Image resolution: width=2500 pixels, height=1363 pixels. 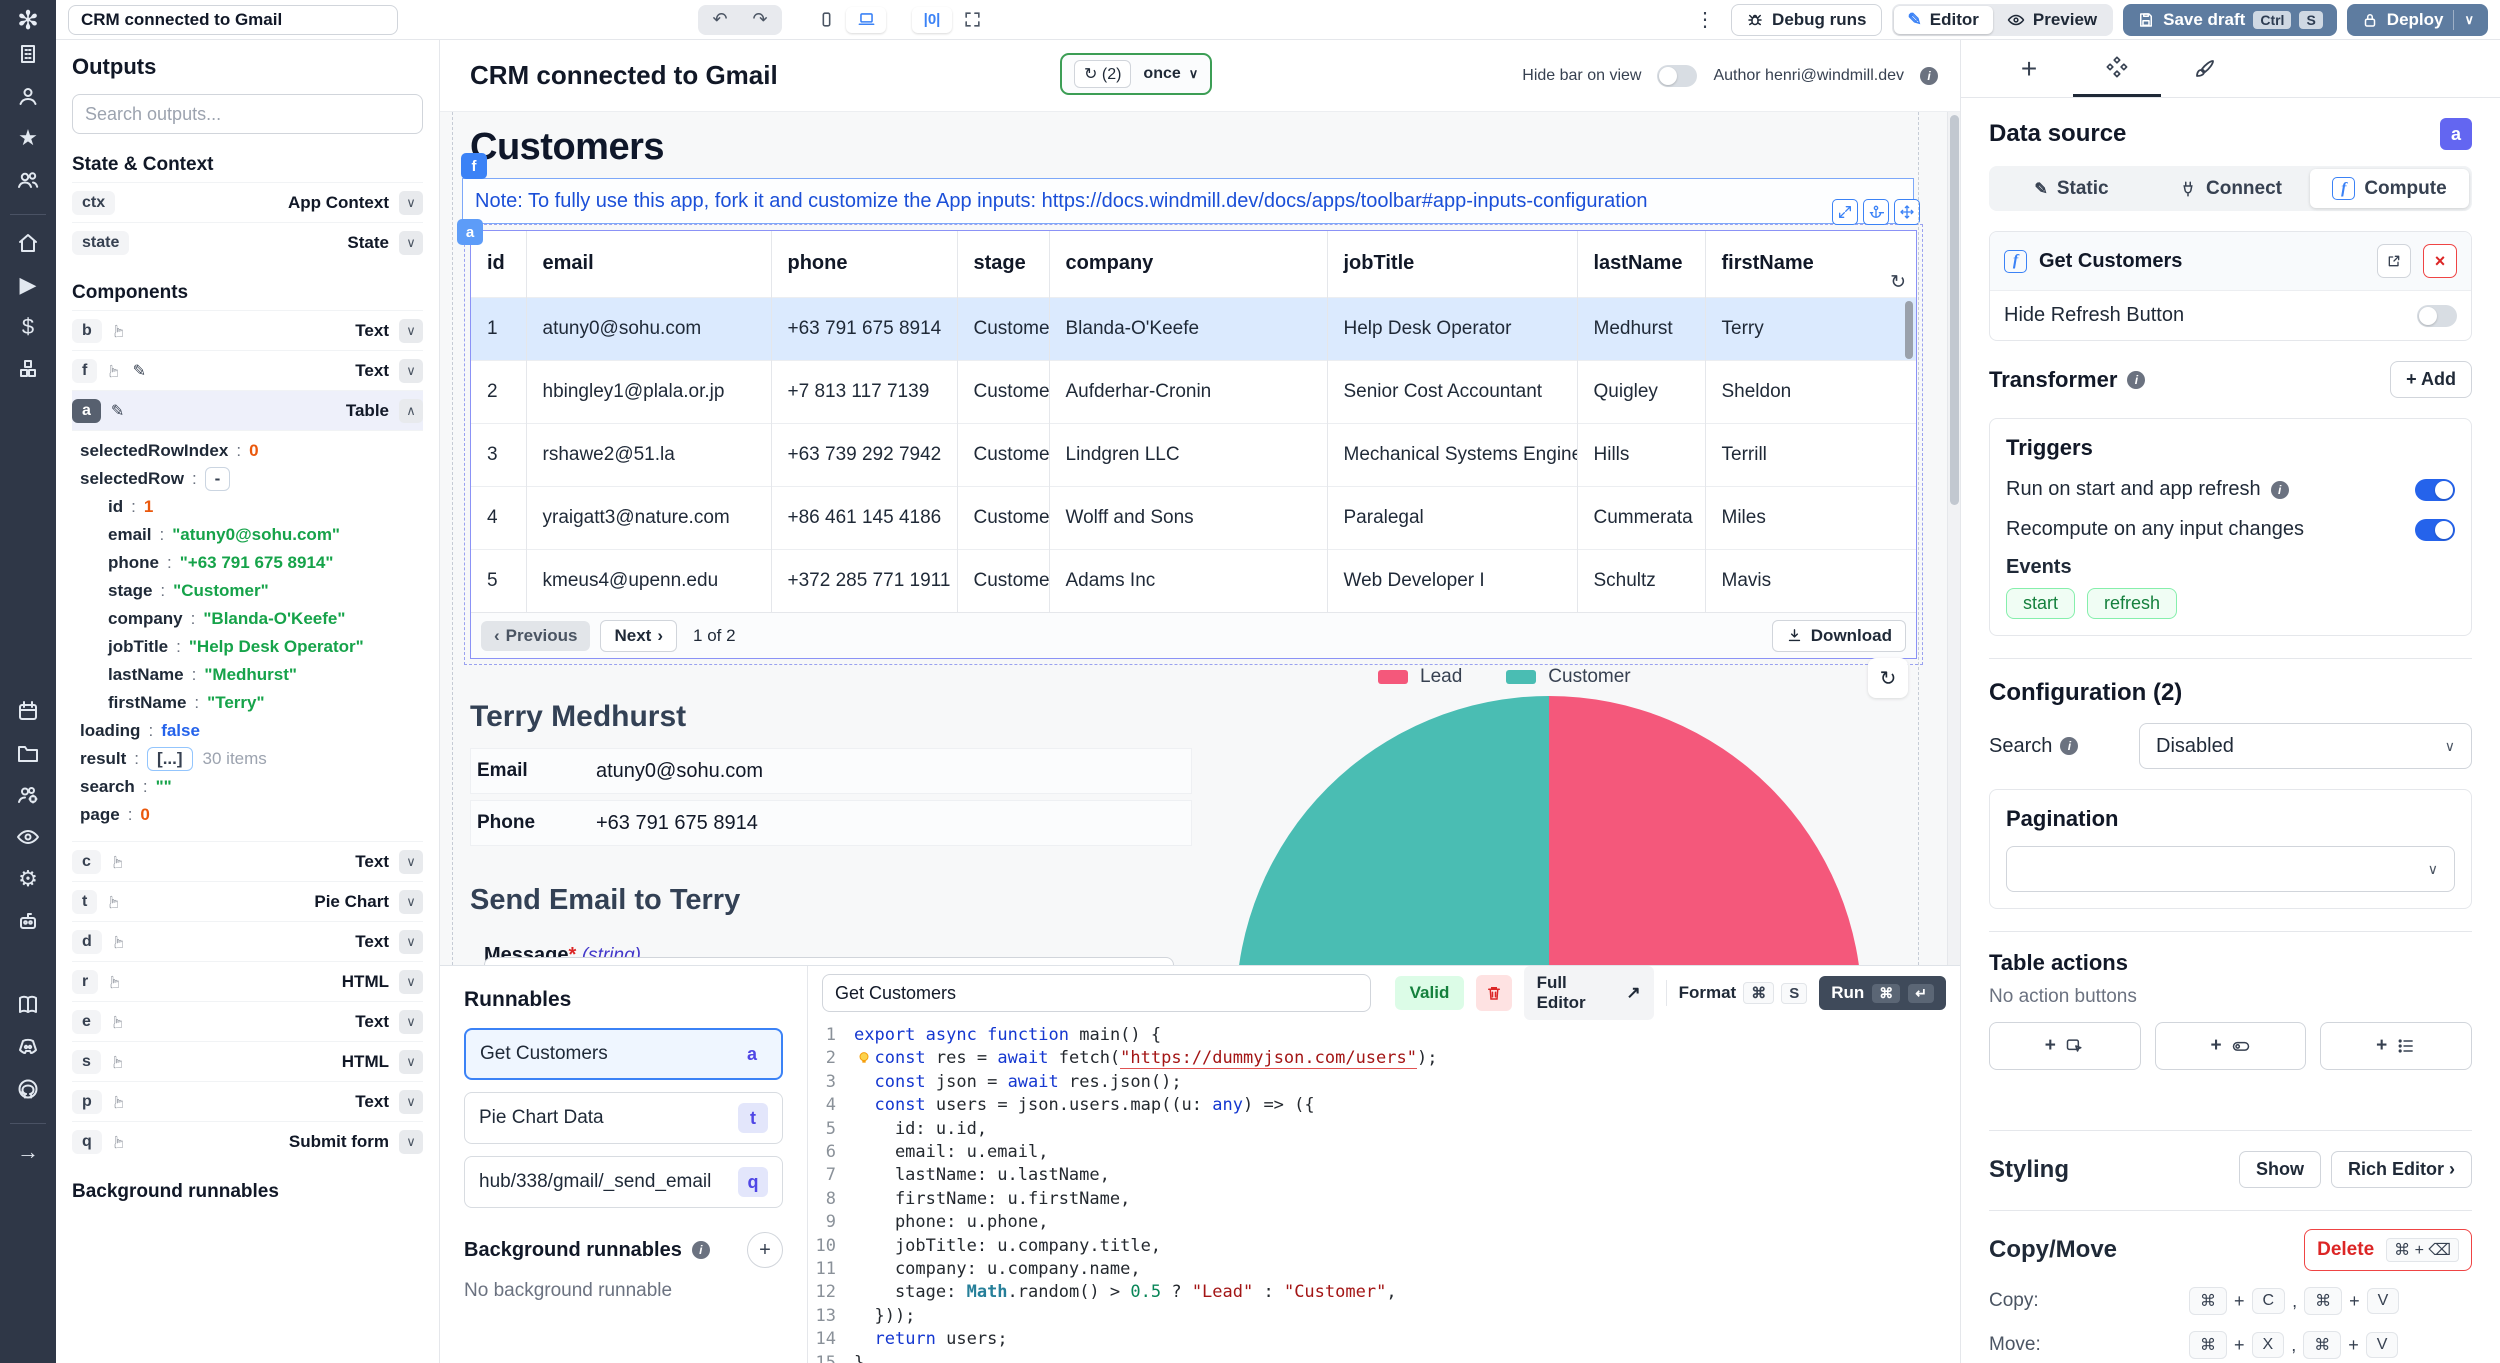 I want to click on code-line: 10 jobTitle: u.company.title,, so click(x=988, y=1245).